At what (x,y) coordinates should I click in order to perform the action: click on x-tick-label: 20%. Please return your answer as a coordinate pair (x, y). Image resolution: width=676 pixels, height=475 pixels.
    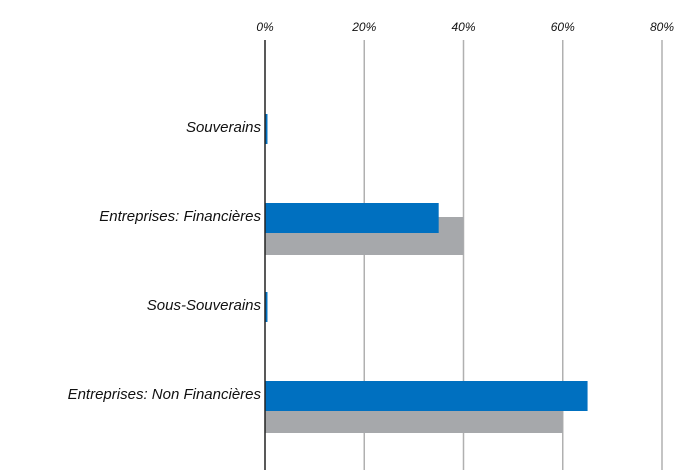
    Looking at the image, I should click on (363, 27).